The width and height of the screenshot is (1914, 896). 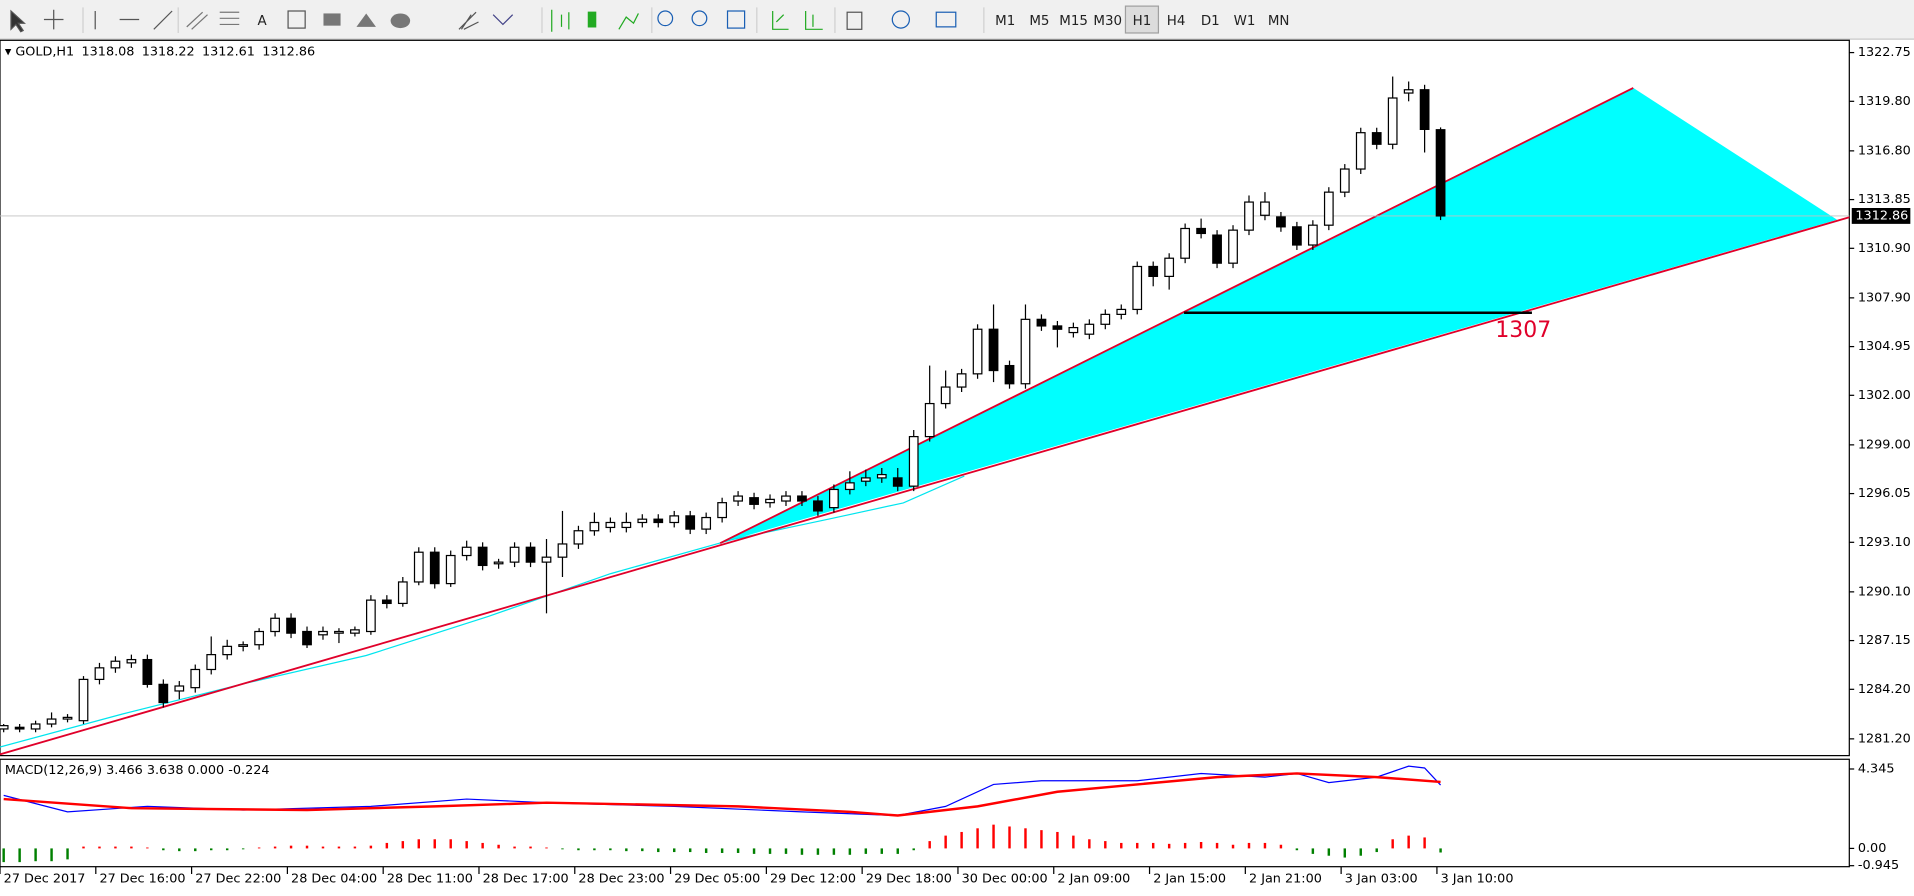 I want to click on timeframe-button: M30, so click(x=1107, y=21).